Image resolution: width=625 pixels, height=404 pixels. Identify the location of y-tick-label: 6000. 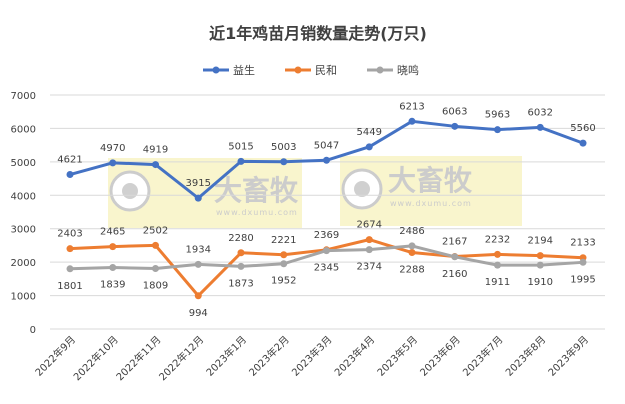
(23, 129).